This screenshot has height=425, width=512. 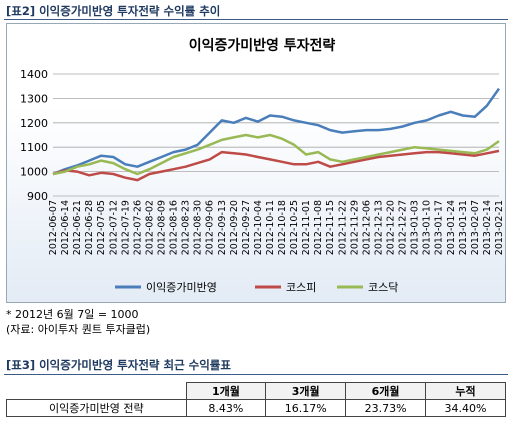 What do you see at coordinates (391, 227) in the screenshot?
I see `x-tick-label: 2012-12-20` at bounding box center [391, 227].